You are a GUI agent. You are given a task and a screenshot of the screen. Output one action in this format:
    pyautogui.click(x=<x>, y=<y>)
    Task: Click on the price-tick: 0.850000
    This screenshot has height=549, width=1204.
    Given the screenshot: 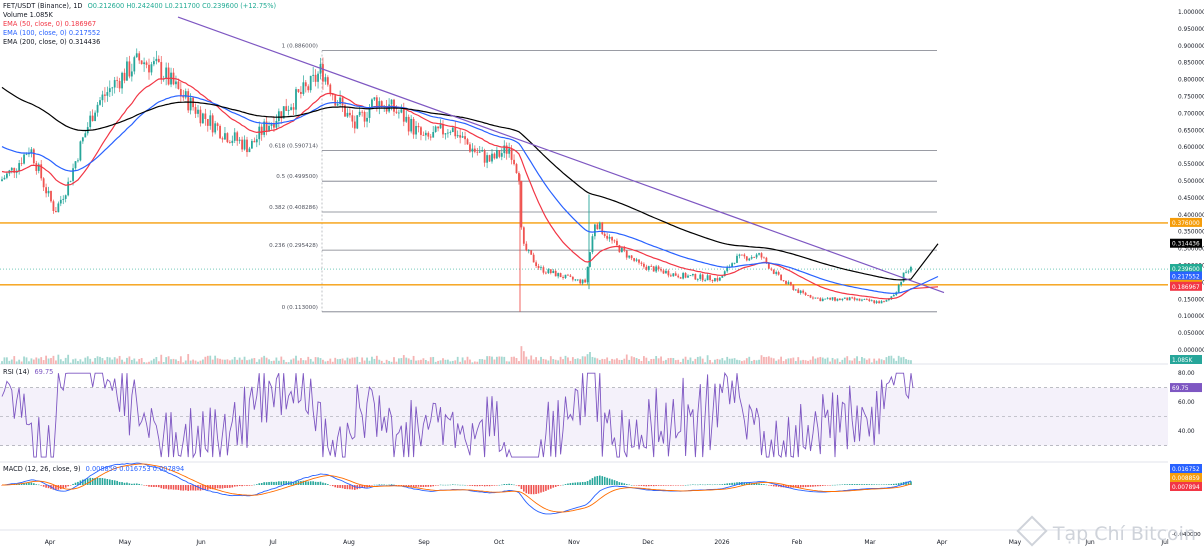 What is the action you would take?
    pyautogui.click(x=1191, y=64)
    